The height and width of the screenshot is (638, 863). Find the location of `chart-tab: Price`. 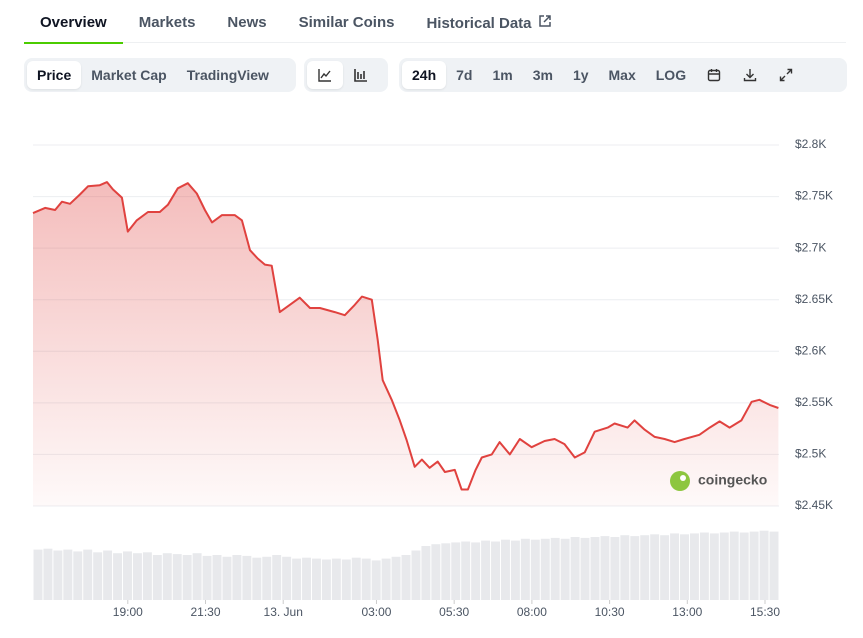

chart-tab: Price is located at coordinates (54, 75).